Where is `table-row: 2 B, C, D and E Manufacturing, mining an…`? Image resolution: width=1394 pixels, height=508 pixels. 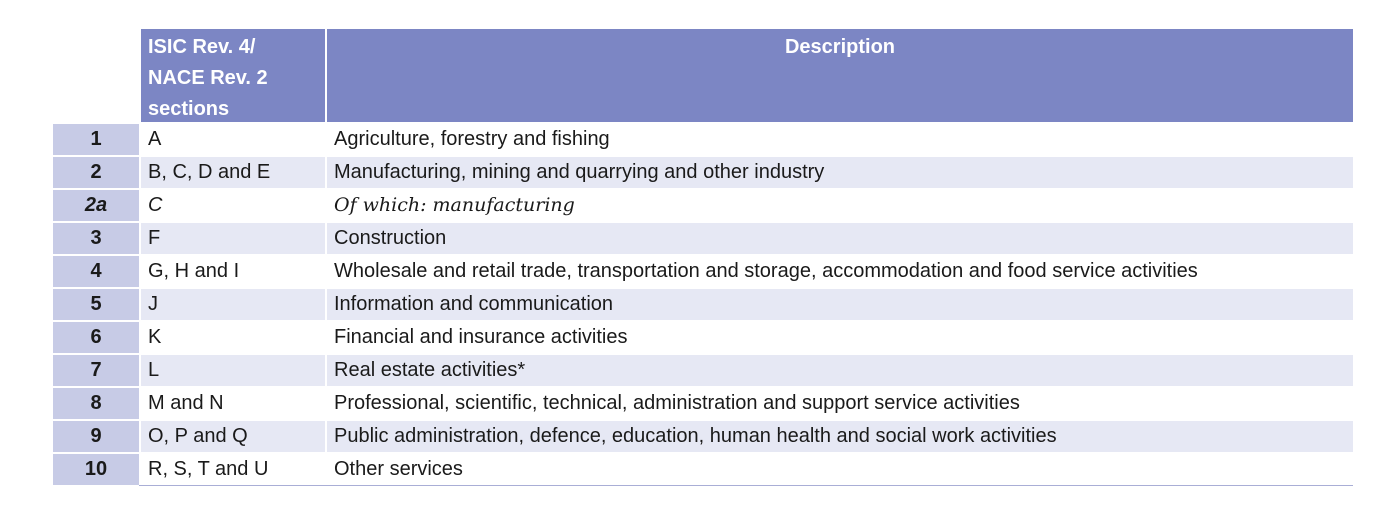 table-row: 2 B, C, D and E Manufacturing, mining an… is located at coordinates (703, 172).